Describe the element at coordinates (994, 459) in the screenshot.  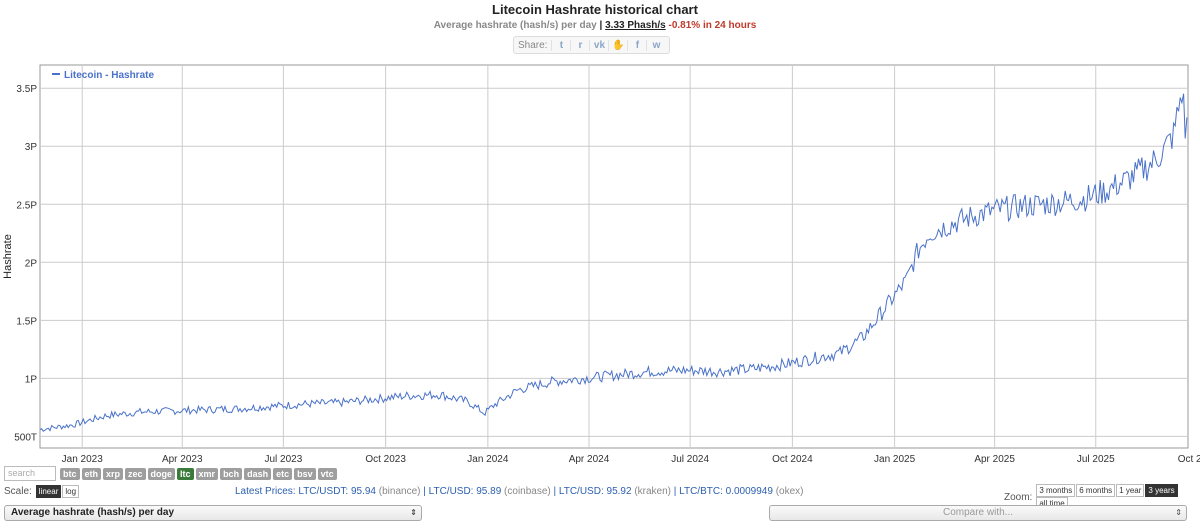
I see `x-tick-label: Apr 2025` at that location.